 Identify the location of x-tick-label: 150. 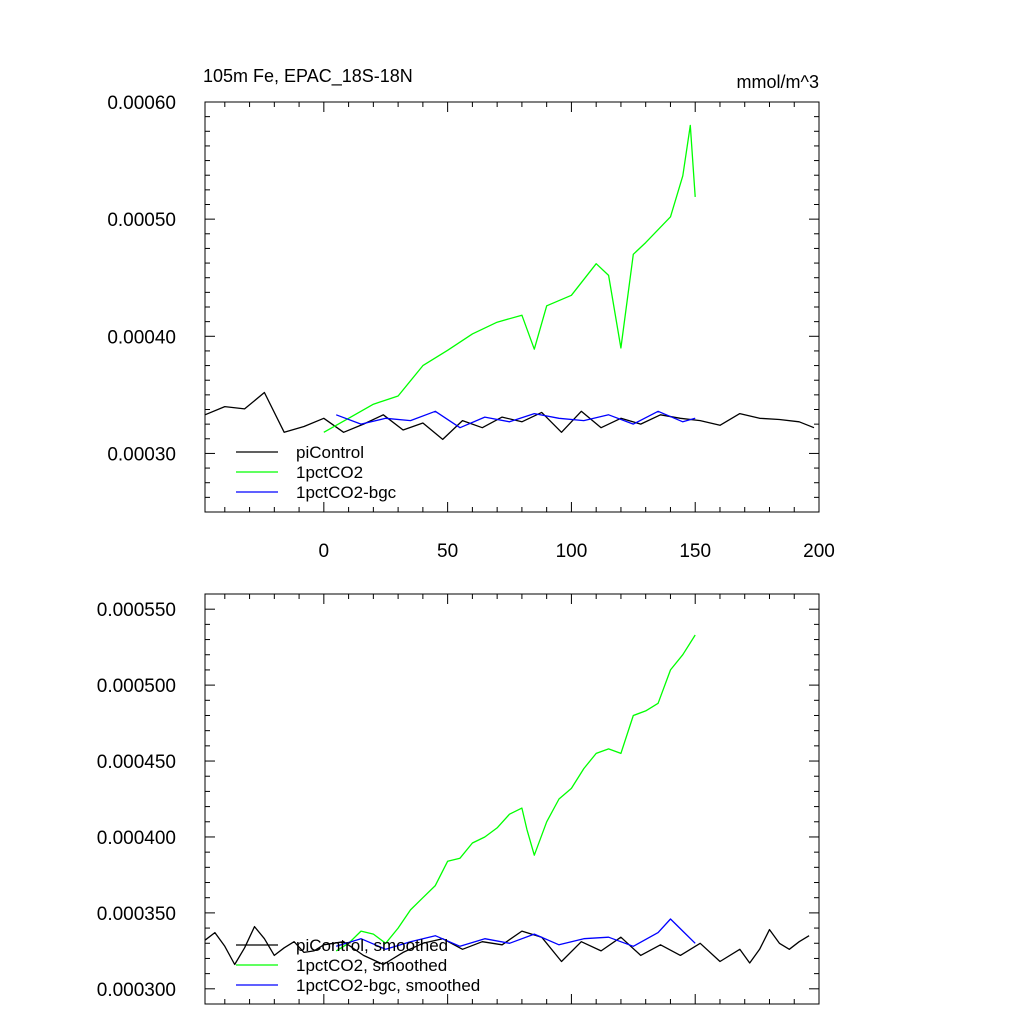
(695, 551).